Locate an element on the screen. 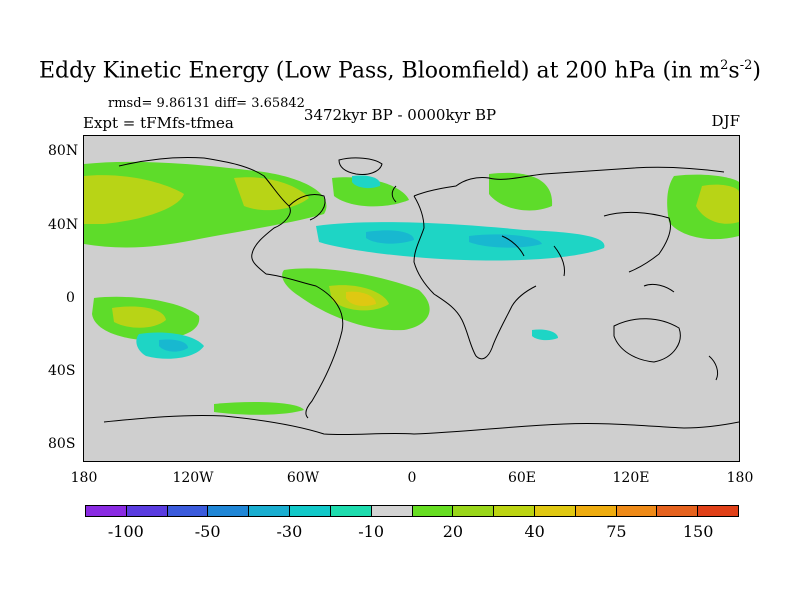  lon-label-120w: 120W is located at coordinates (193, 478).